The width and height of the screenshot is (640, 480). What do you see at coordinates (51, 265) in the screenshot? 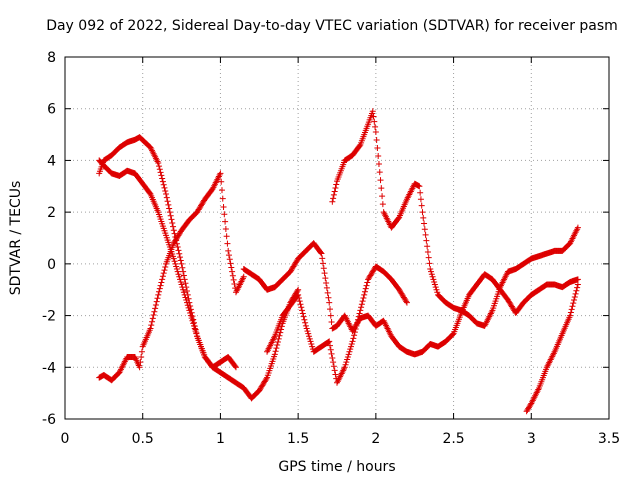
I see `y-tick-label: 0` at bounding box center [51, 265].